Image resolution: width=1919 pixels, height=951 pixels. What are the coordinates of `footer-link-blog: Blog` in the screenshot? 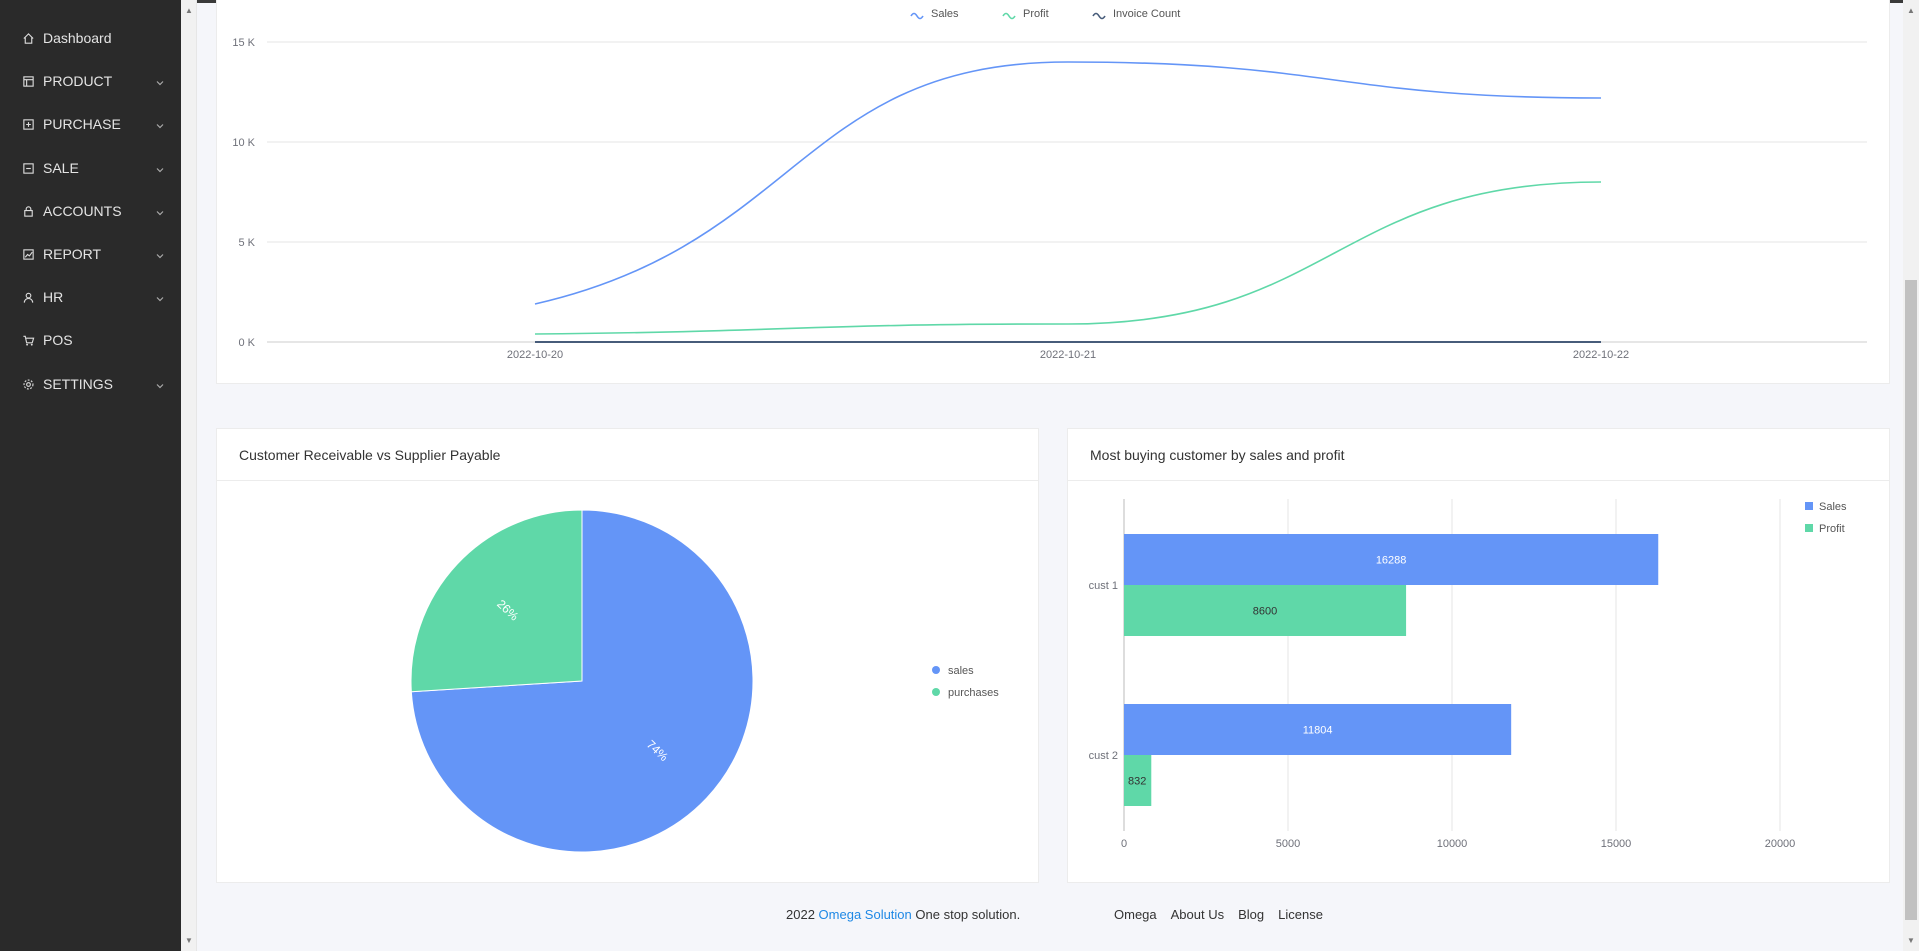 It's located at (1251, 914).